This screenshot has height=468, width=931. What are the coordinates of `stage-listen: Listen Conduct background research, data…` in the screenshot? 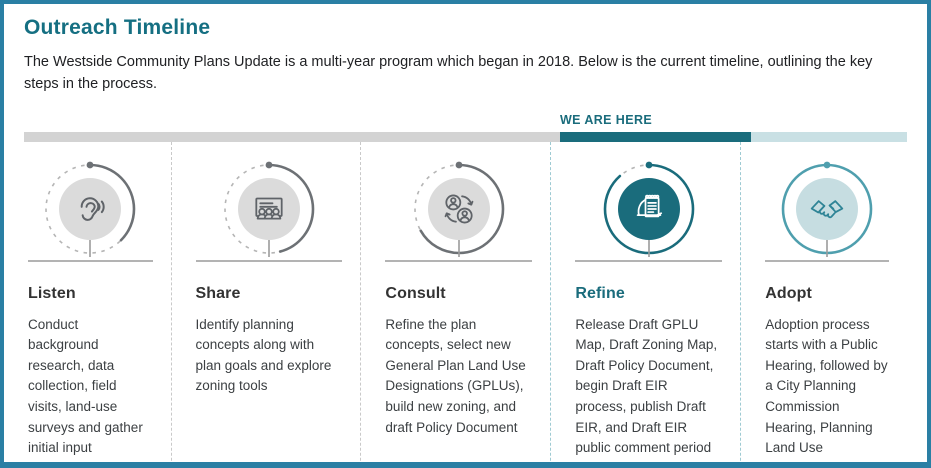 It's located at (97, 302).